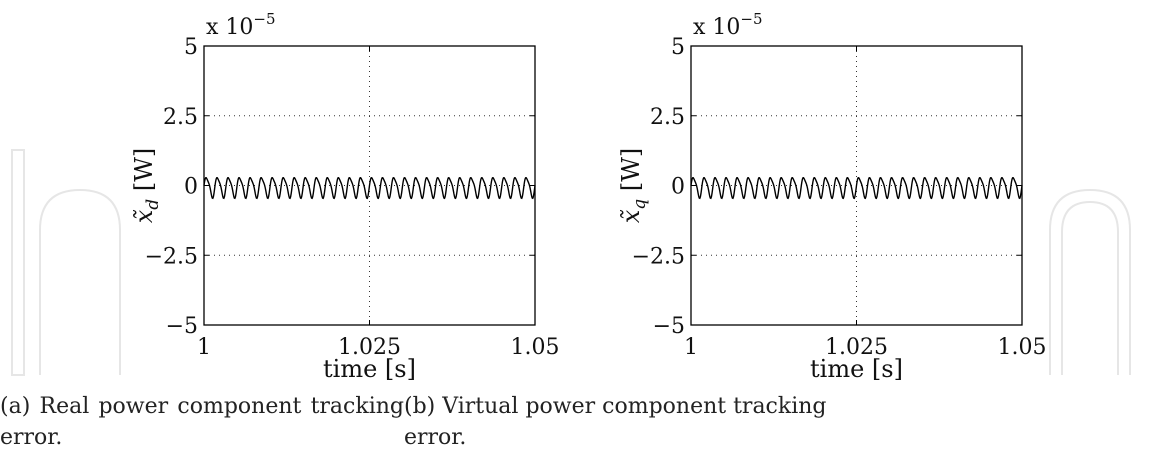 The width and height of the screenshot is (1149, 457). Describe the element at coordinates (31, 437) in the screenshot. I see `caption-a-line2: error.` at that location.